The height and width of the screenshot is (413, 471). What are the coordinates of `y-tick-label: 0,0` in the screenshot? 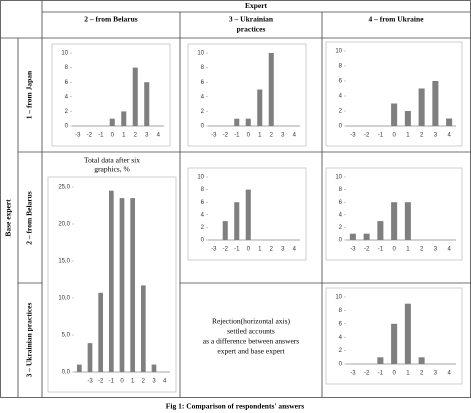 It's located at (66, 373).